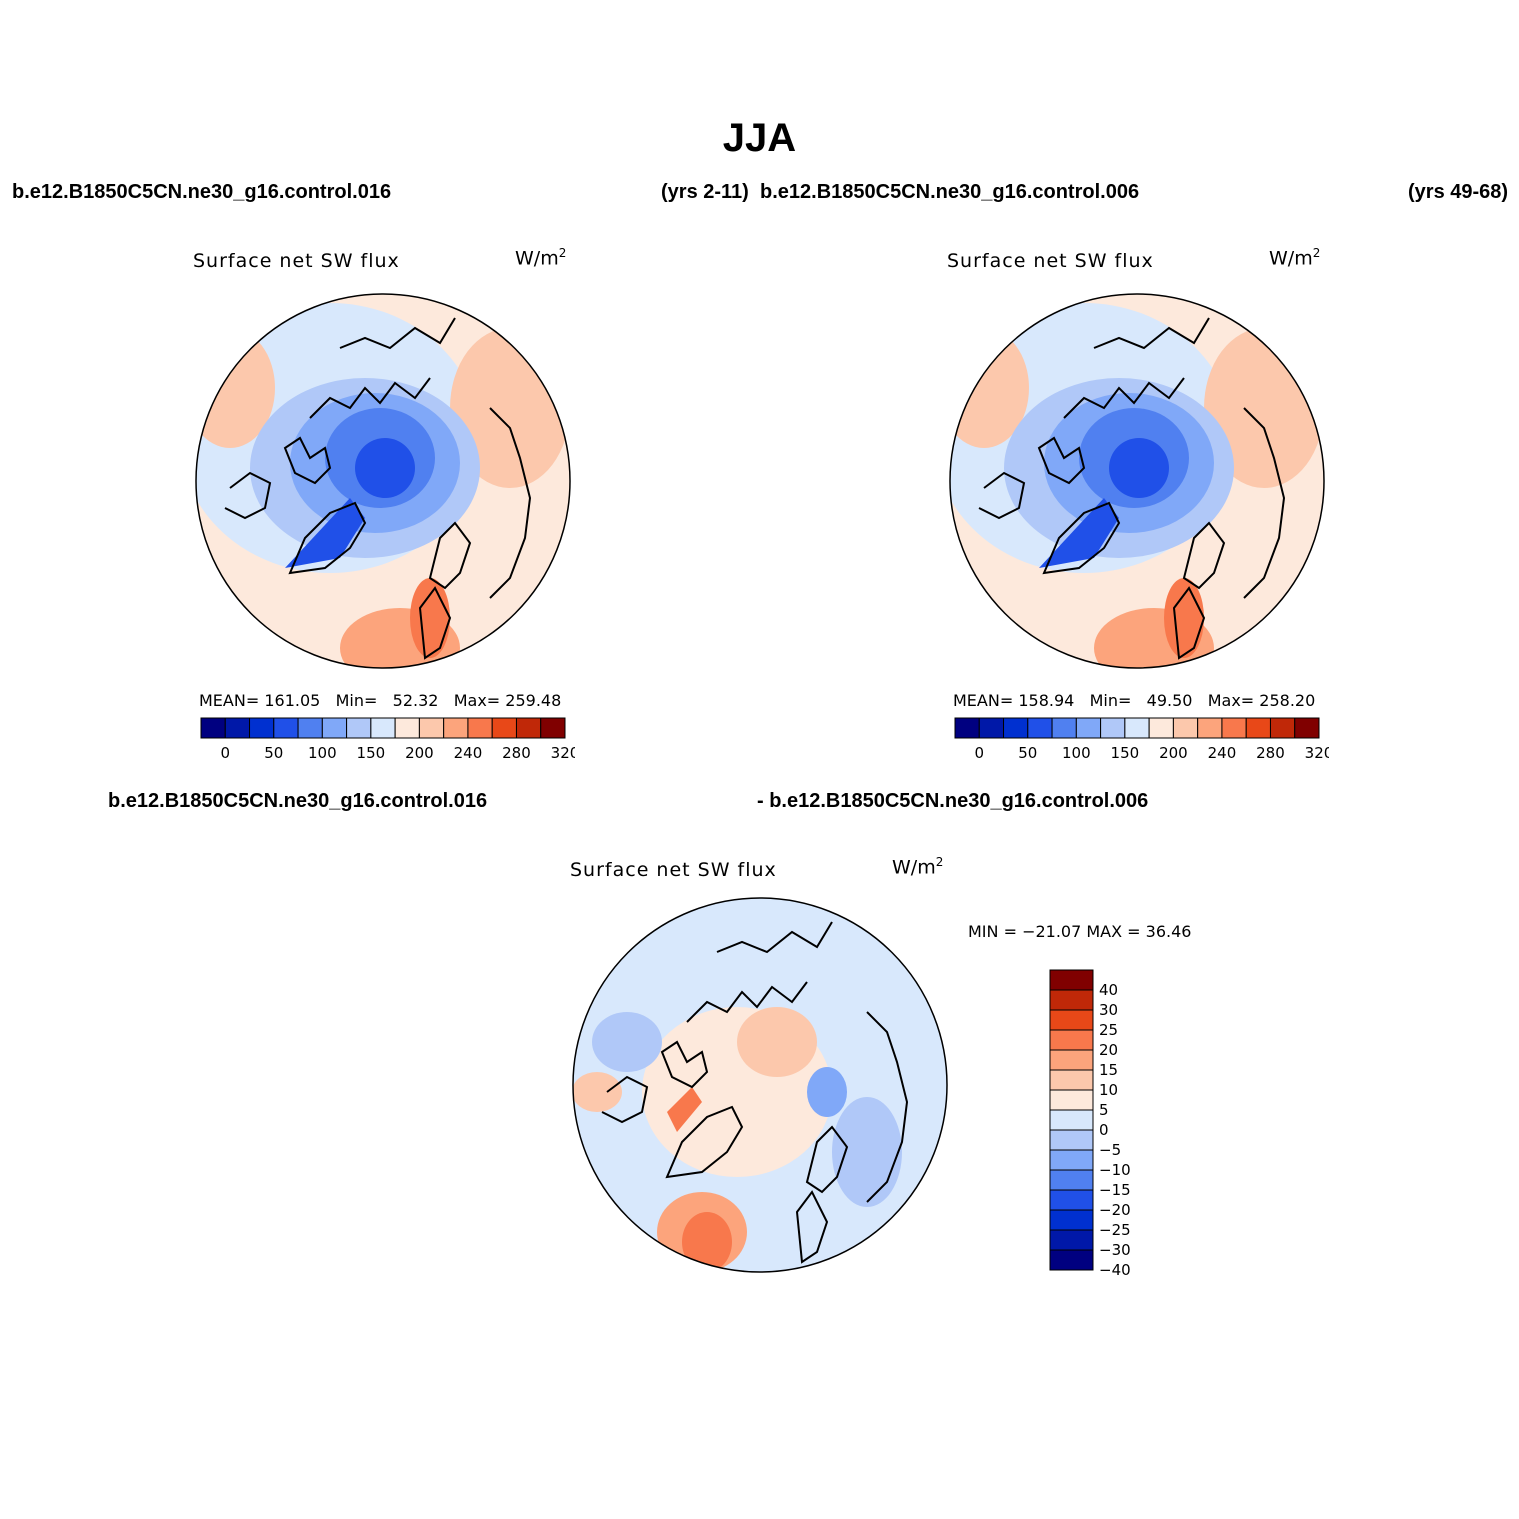 The image size is (1519, 1519). Describe the element at coordinates (1295, 258) in the screenshot. I see `panel2-units: W/m2` at that location.